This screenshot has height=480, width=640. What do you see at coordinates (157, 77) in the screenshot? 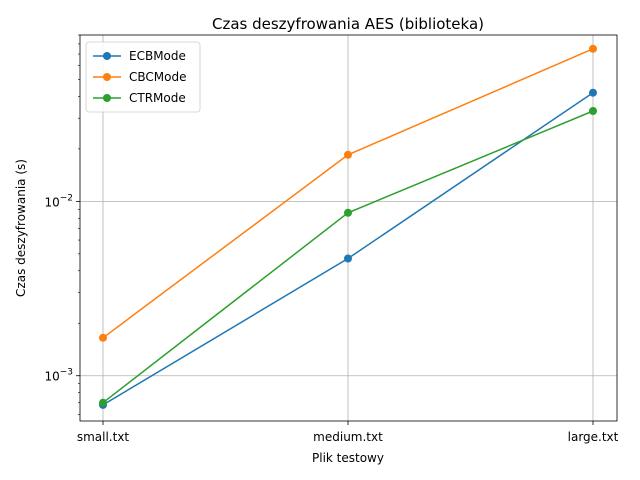
I see `legend-label: CBCMode` at bounding box center [157, 77].